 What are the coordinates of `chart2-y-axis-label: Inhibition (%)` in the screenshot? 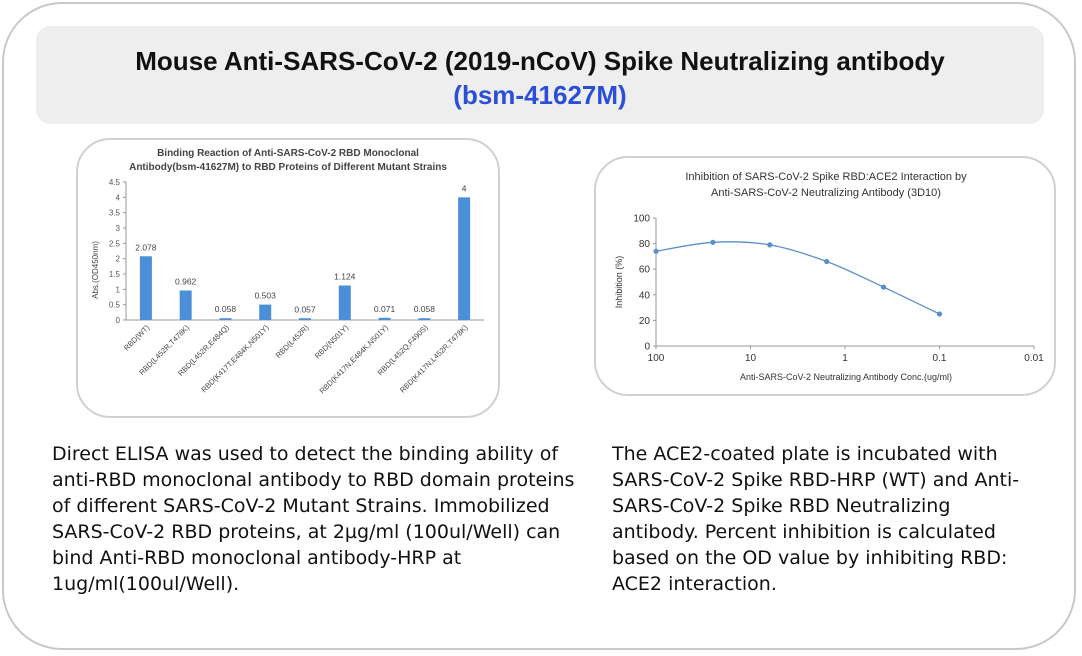 It's located at (619, 282).